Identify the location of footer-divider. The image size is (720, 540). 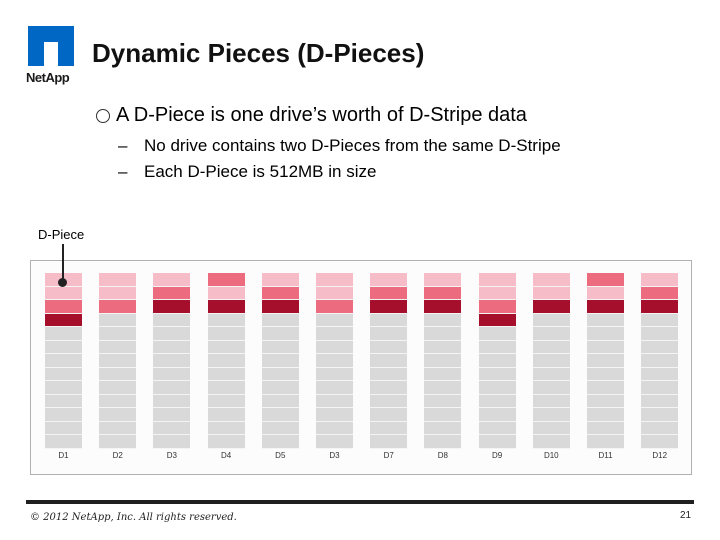
(360, 502).